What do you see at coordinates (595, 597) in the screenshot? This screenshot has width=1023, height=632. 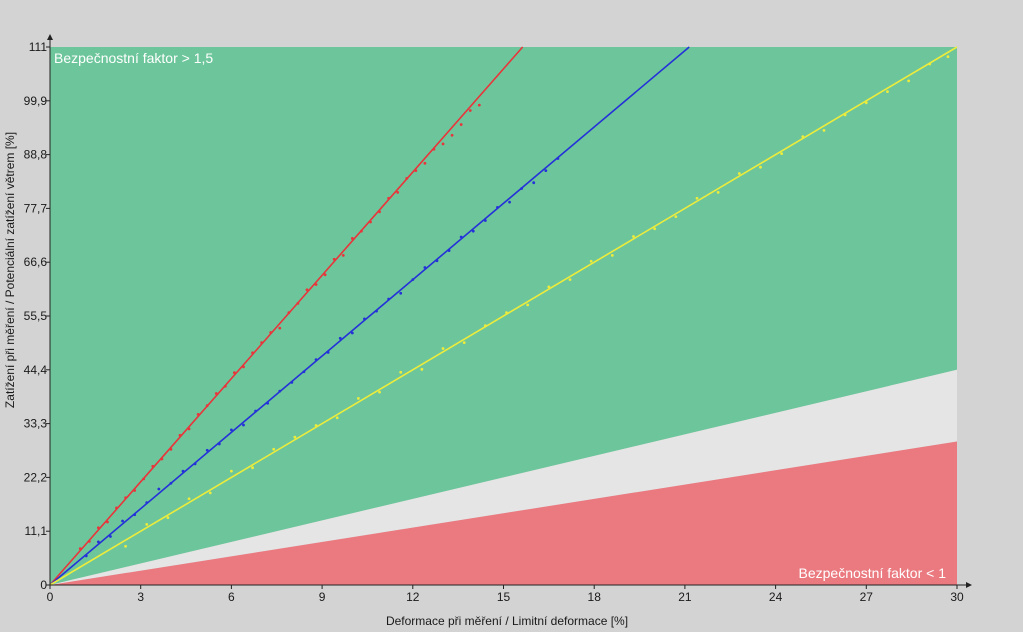 I see `x-tick-label: 18` at bounding box center [595, 597].